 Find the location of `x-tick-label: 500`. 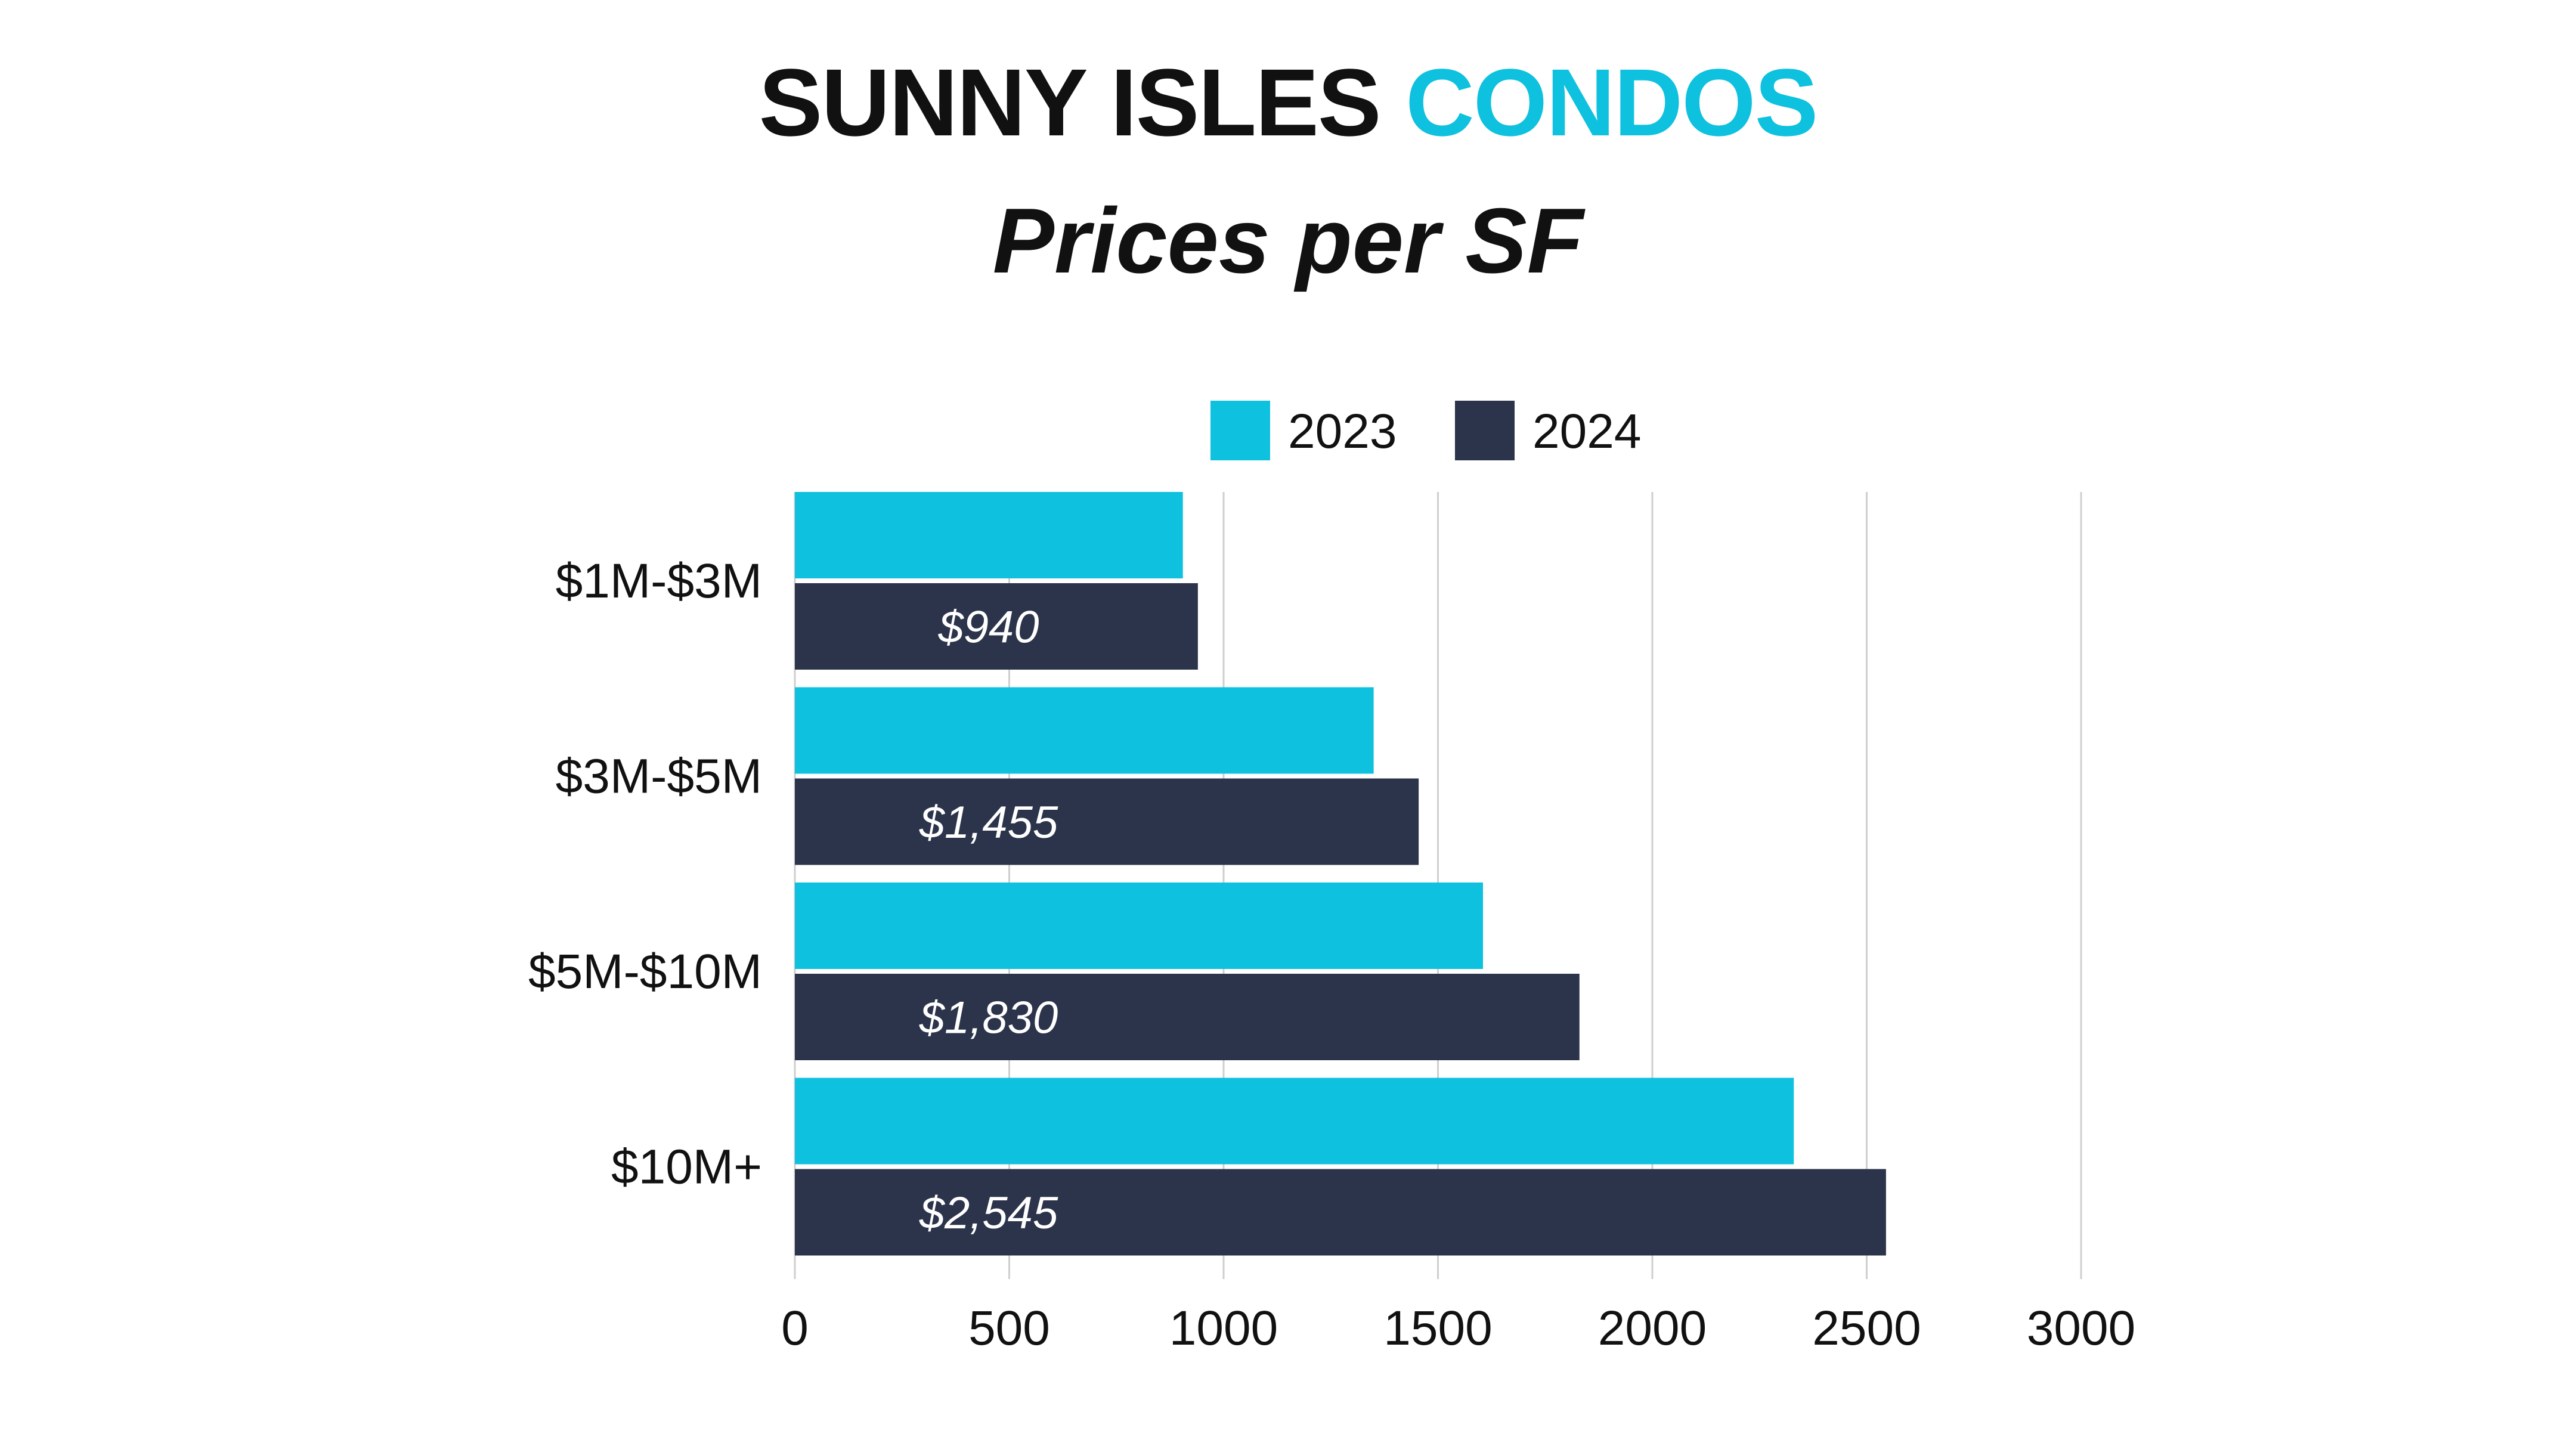

x-tick-label: 500 is located at coordinates (1009, 1328).